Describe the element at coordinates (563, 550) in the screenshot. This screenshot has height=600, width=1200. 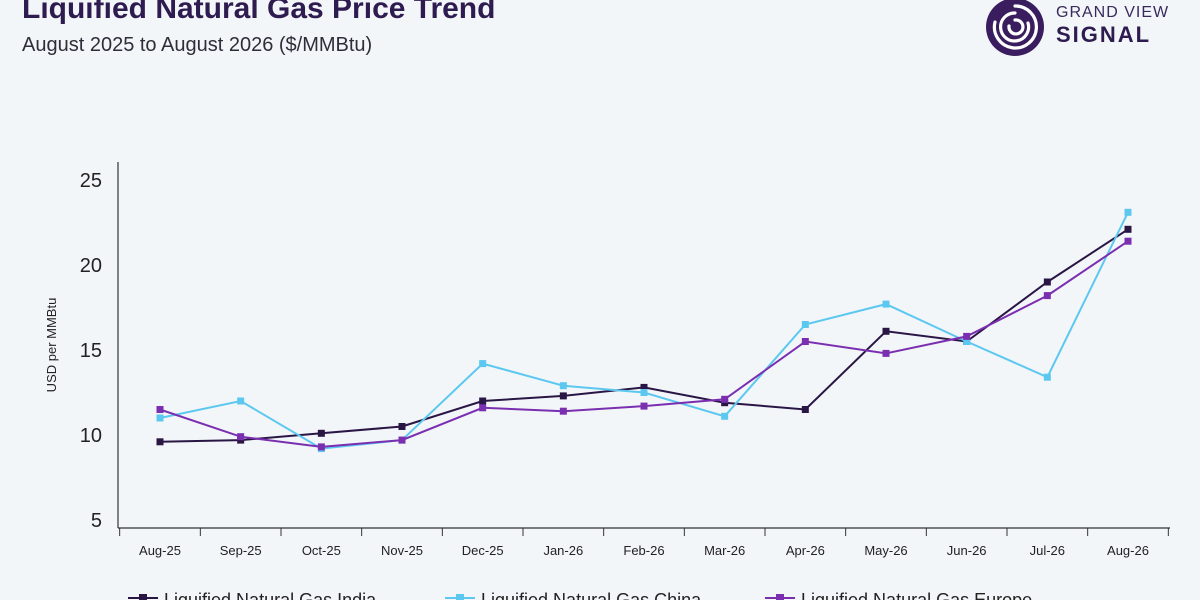
I see `x-tick-label: Jan-26` at that location.